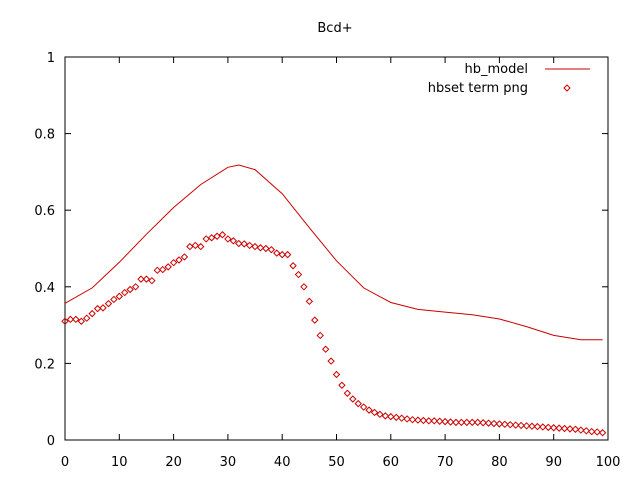 The width and height of the screenshot is (640, 480). What do you see at coordinates (478, 88) in the screenshot?
I see `legend-label: hbset term png` at bounding box center [478, 88].